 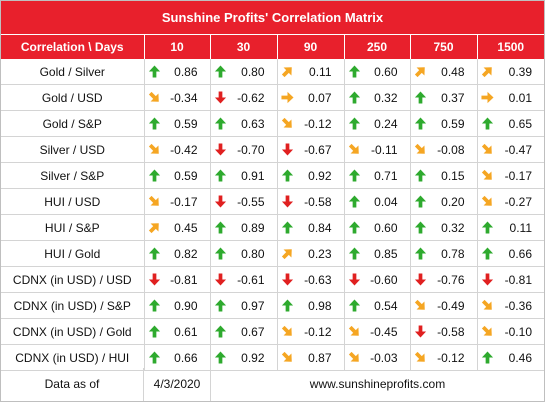 I want to click on correlation-value: 0.97, so click(x=253, y=305).